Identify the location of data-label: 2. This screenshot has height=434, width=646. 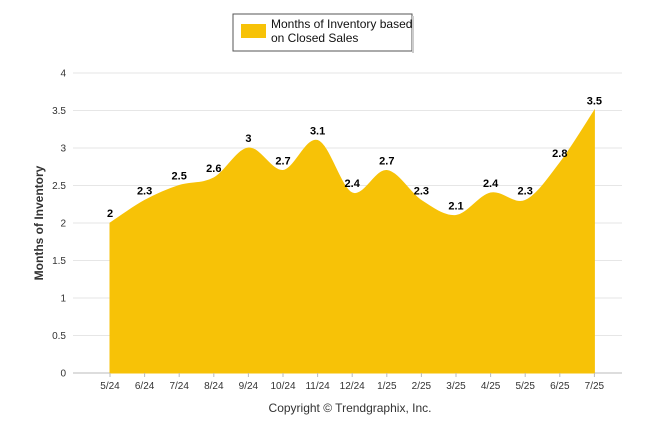
(110, 214).